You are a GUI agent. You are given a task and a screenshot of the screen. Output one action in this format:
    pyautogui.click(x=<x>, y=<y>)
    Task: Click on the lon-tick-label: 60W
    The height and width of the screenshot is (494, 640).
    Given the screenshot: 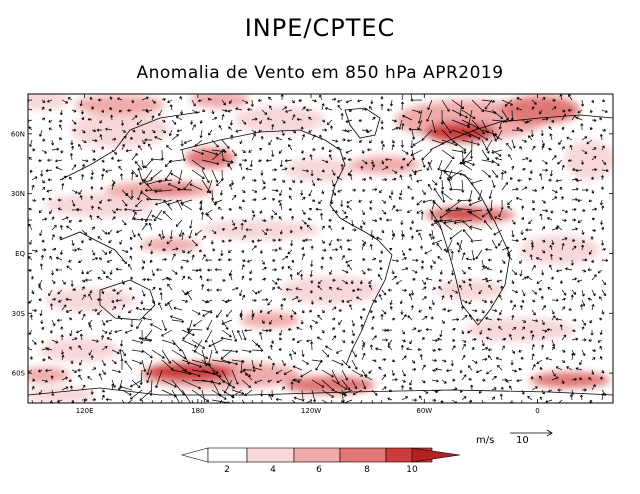 What is the action you would take?
    pyautogui.click(x=424, y=411)
    